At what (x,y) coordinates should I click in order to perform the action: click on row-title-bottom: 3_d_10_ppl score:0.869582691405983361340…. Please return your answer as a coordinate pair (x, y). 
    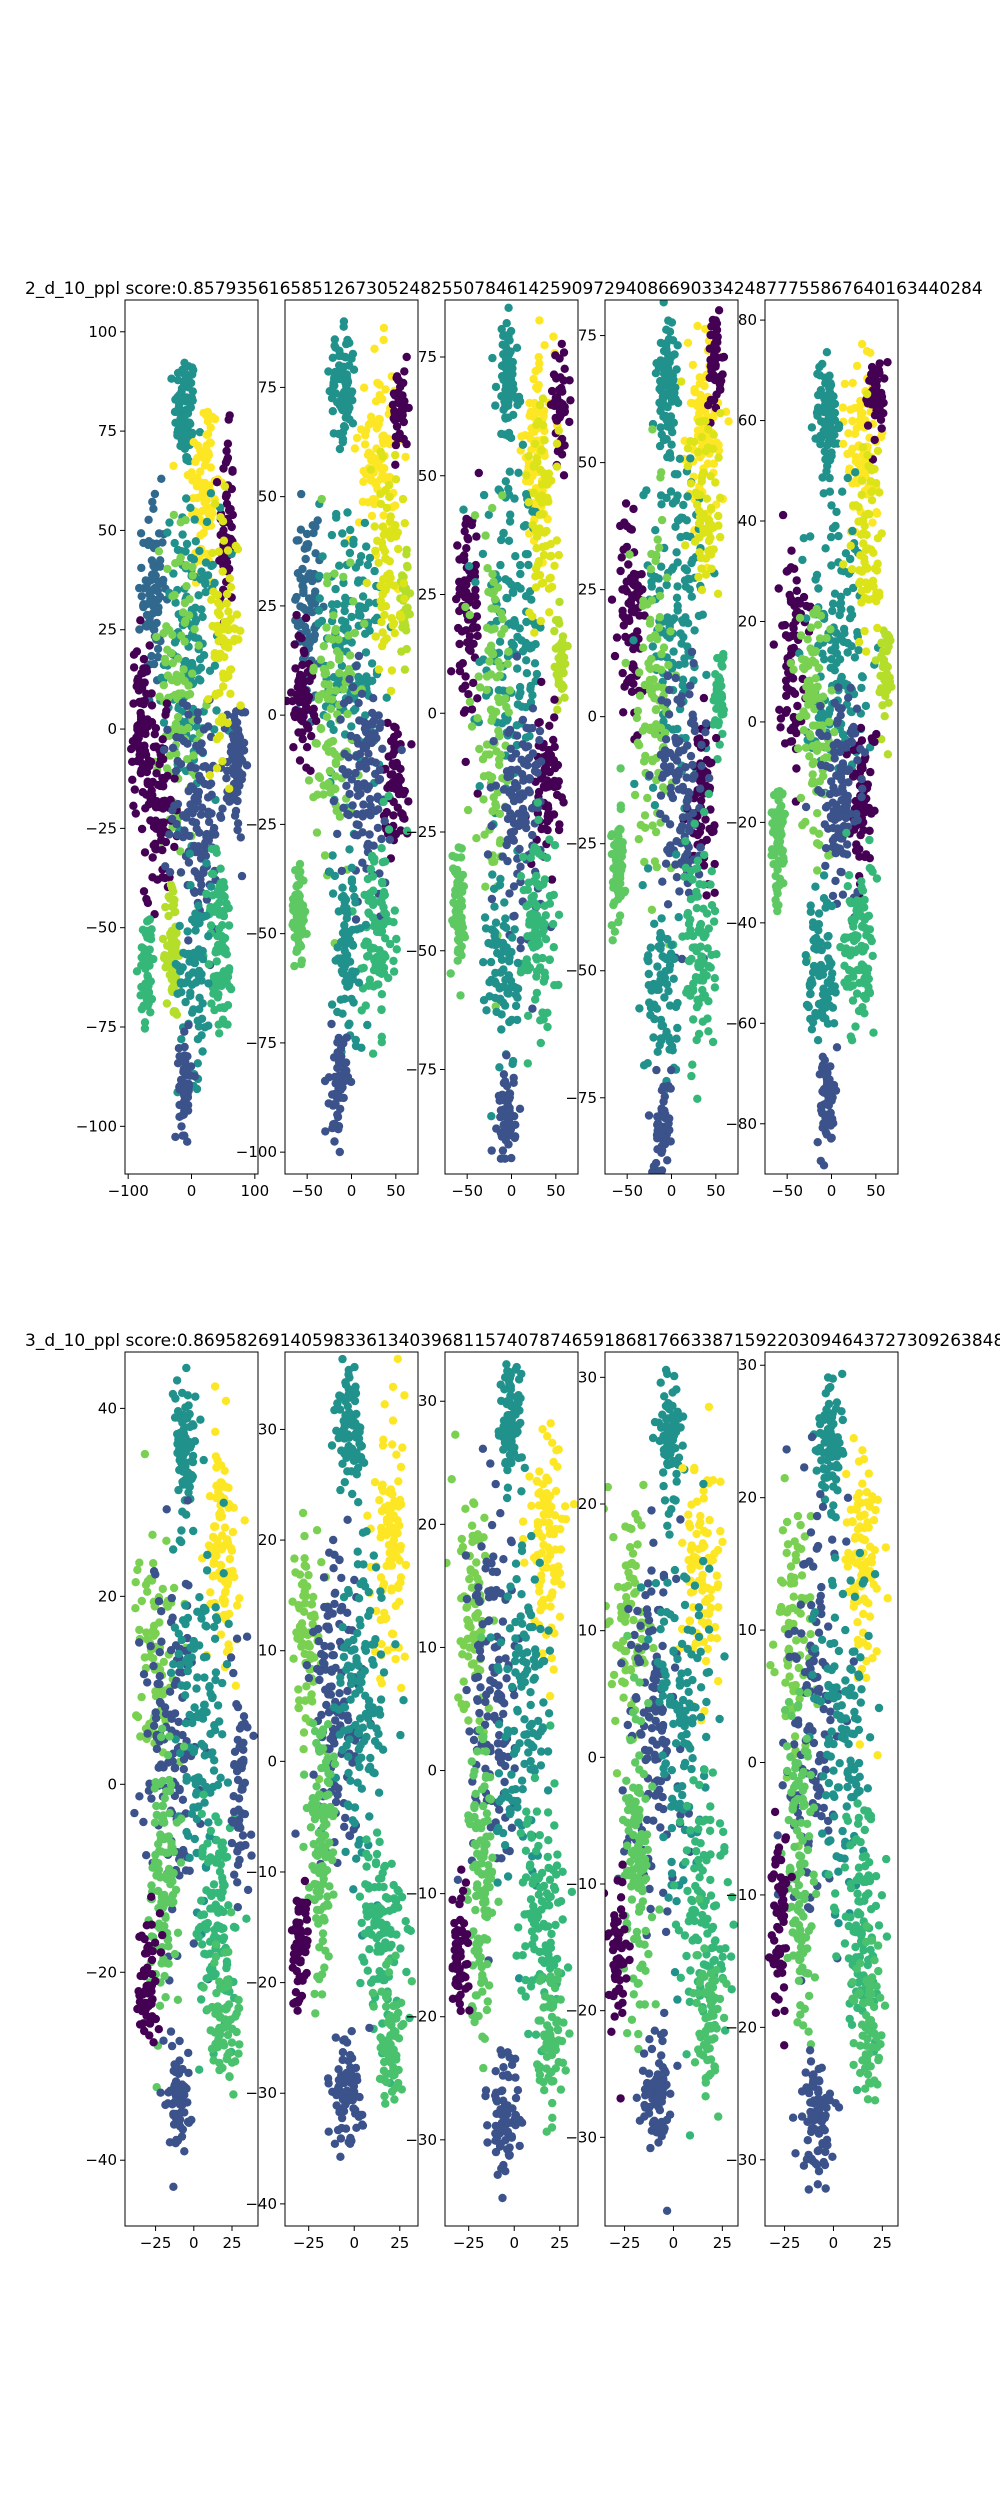
    Looking at the image, I should click on (512, 1341).